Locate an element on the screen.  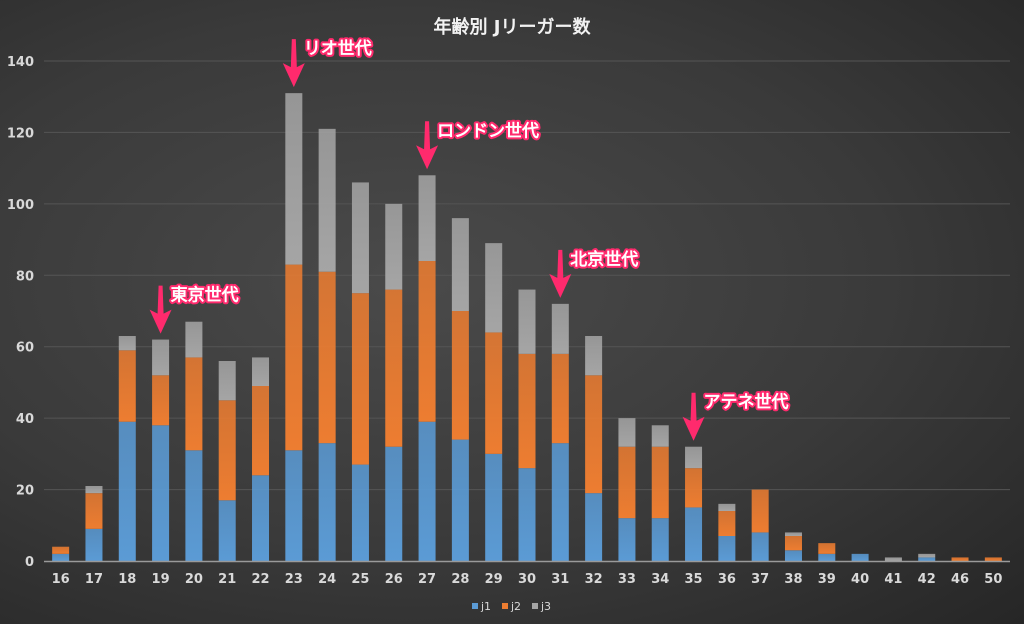
y-tick-label: 0 is located at coordinates (29, 562).